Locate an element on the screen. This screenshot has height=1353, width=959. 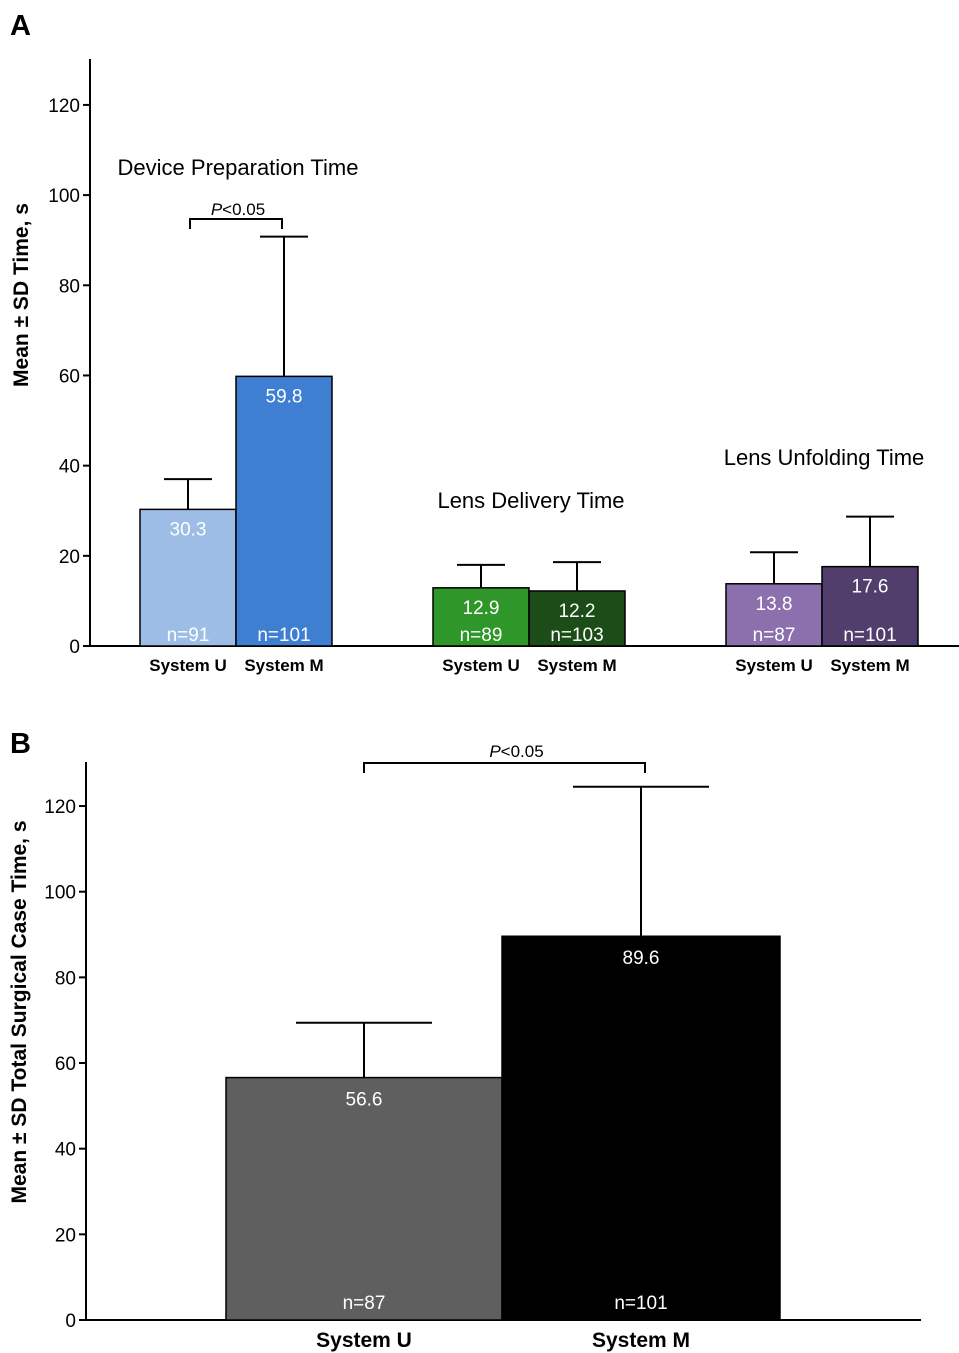
panel-a-y-axis-title: Mean ± SD Time, s is located at coordinates (21, 295).